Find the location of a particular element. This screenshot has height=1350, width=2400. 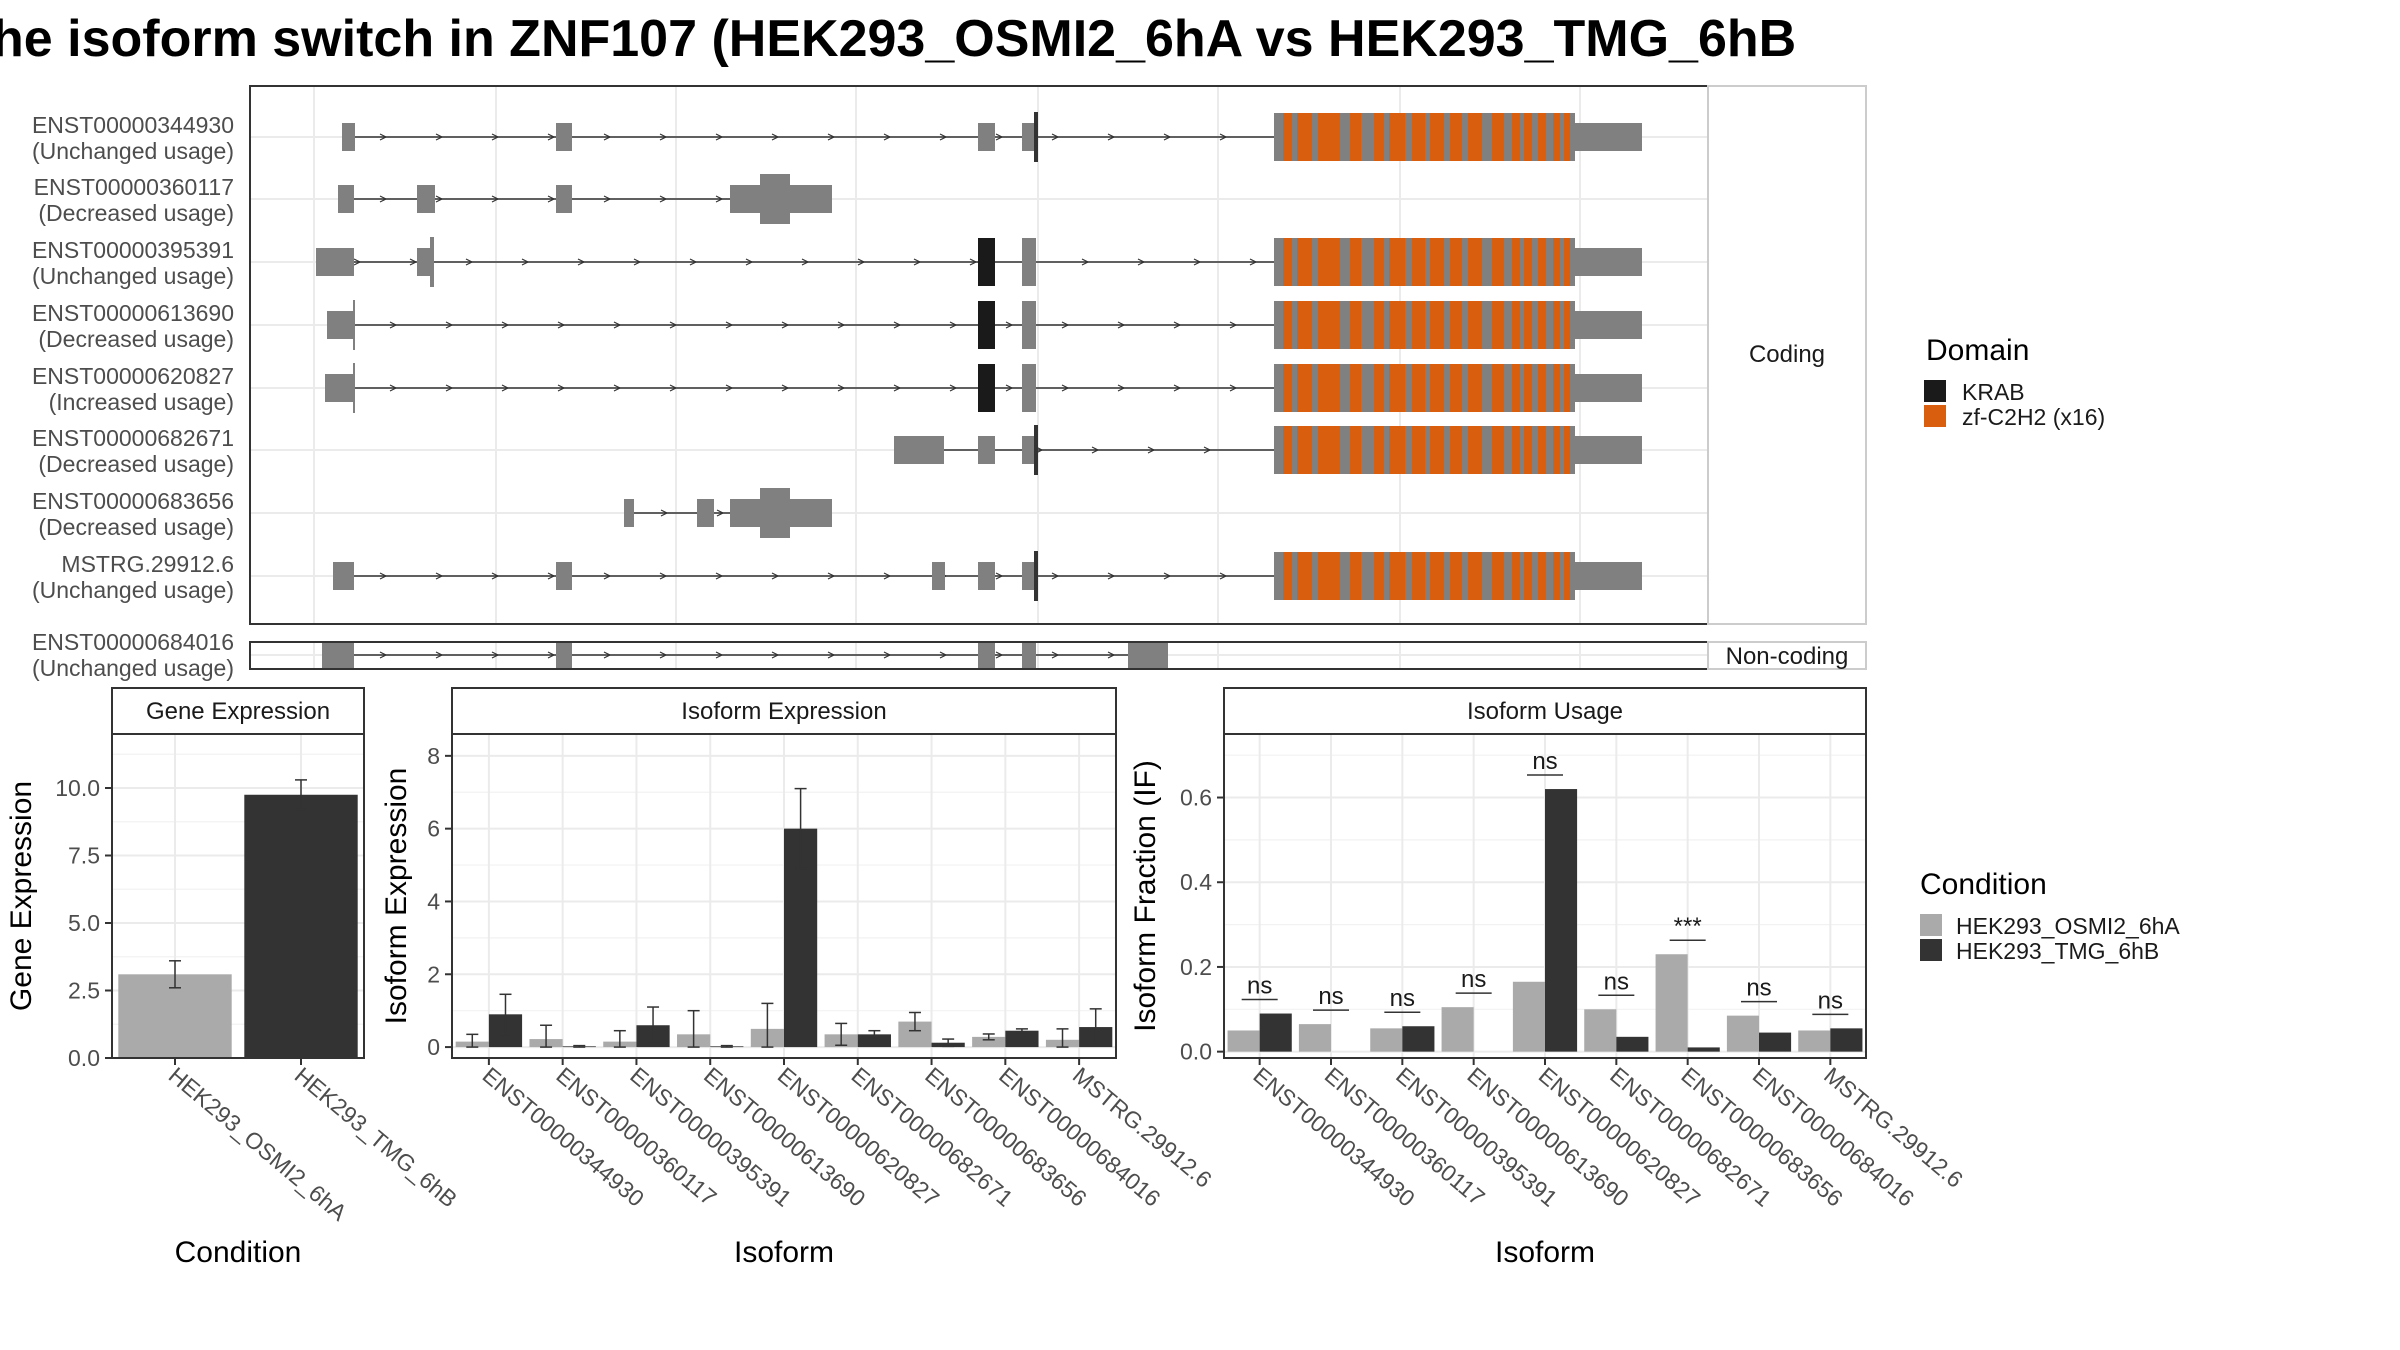

noncoding-facet-strip is located at coordinates (1787, 655).